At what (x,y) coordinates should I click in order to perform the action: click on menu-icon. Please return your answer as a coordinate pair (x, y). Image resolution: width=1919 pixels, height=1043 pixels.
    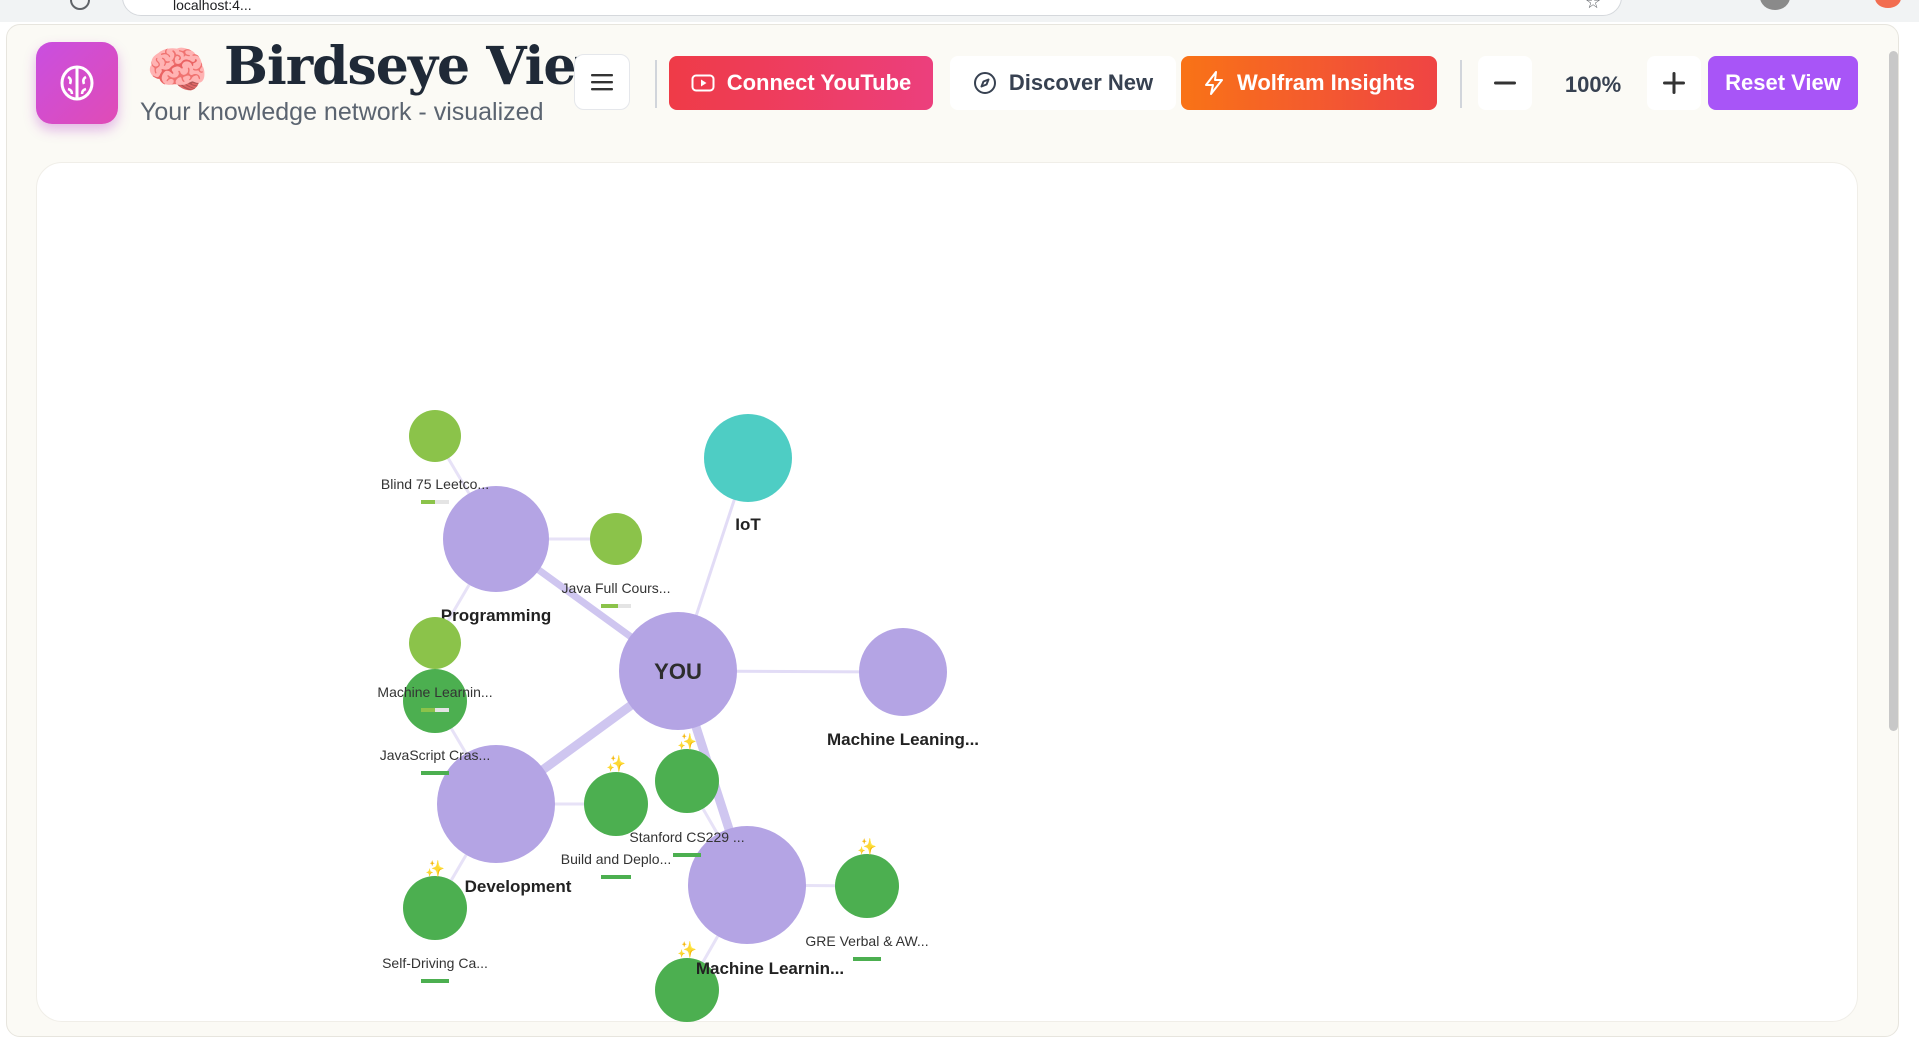
    Looking at the image, I should click on (602, 82).